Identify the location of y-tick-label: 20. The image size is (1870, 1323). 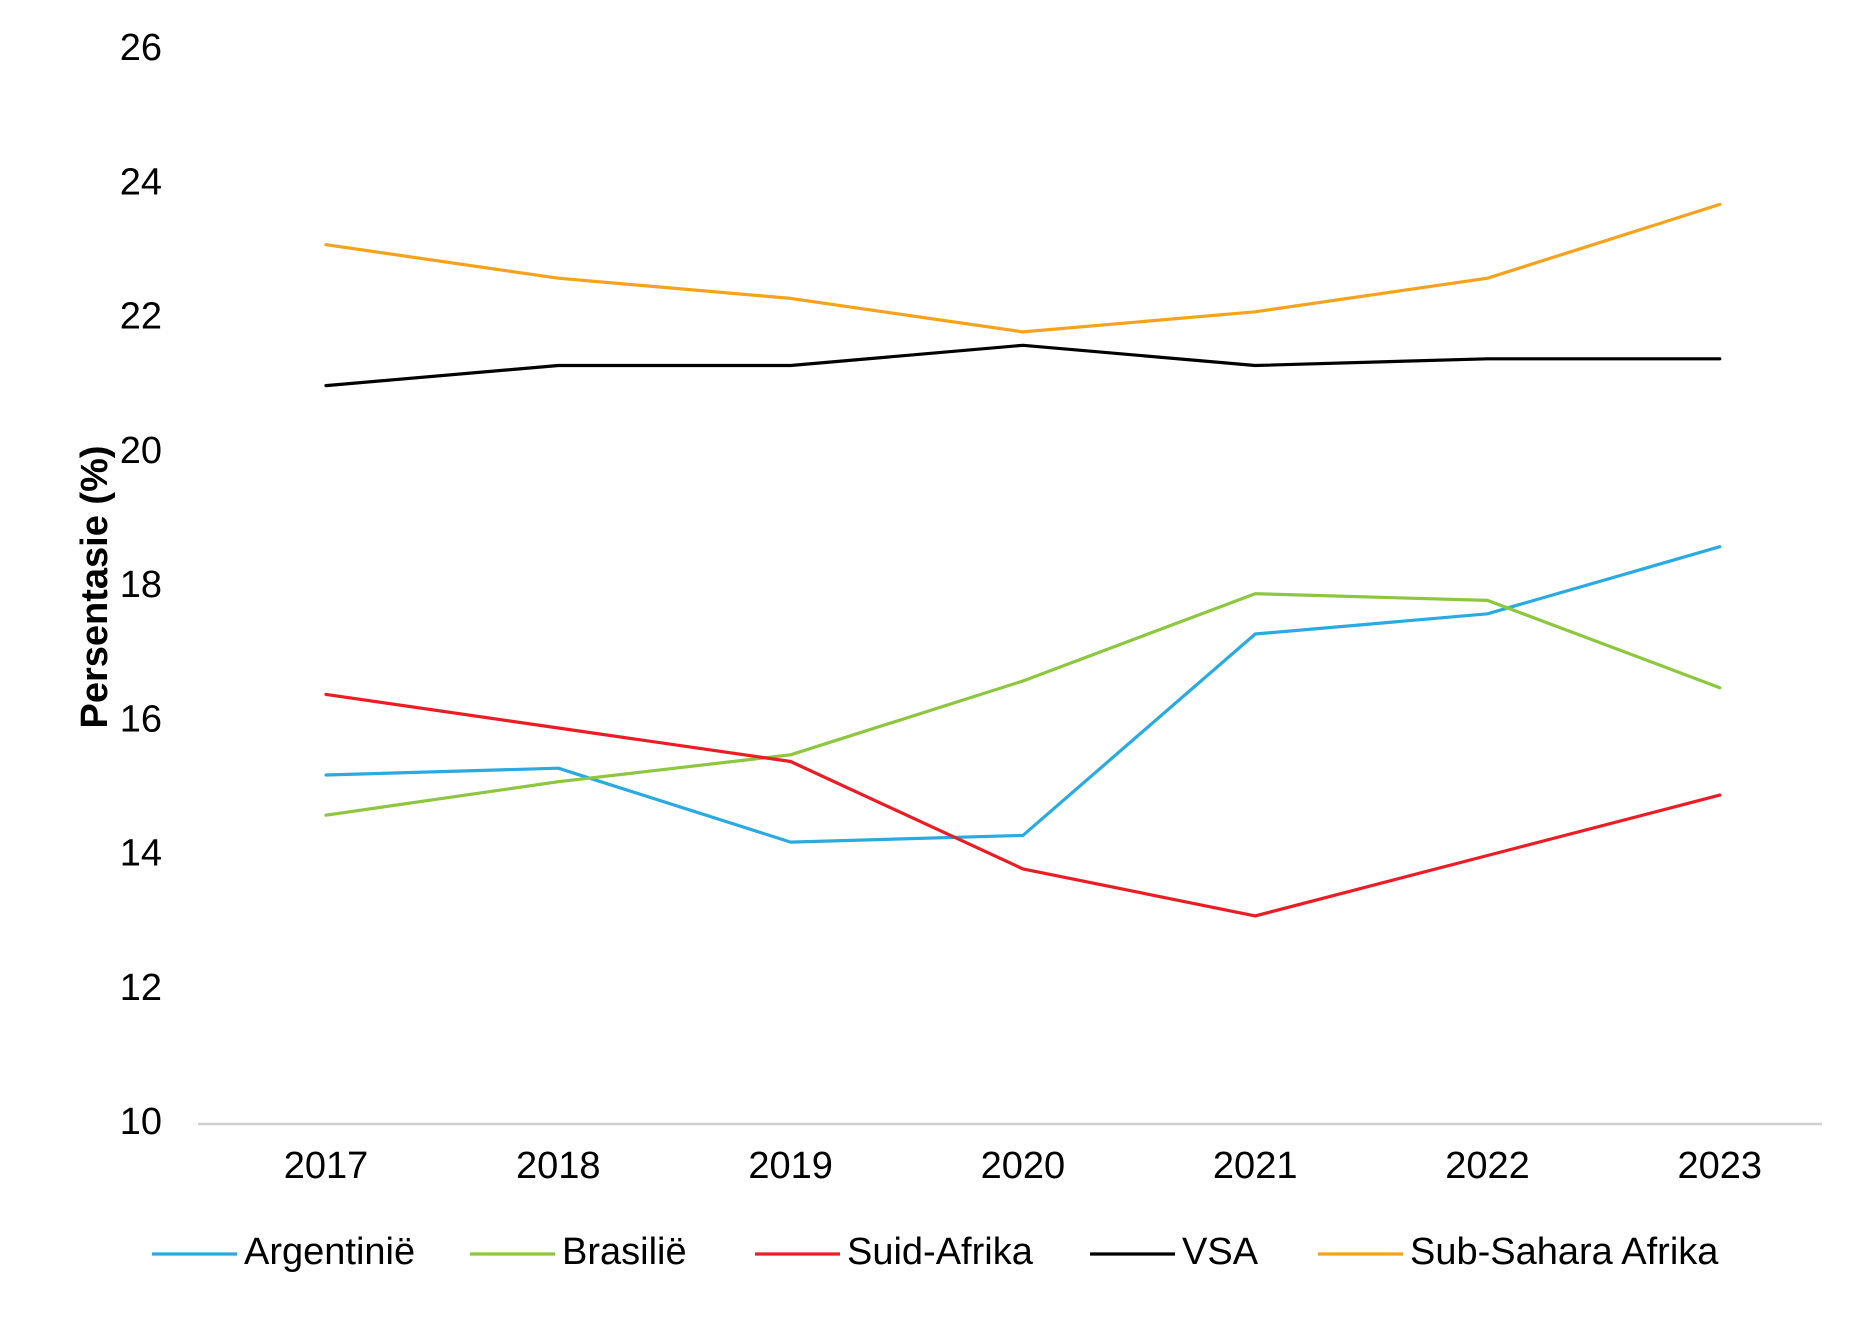
(141, 451).